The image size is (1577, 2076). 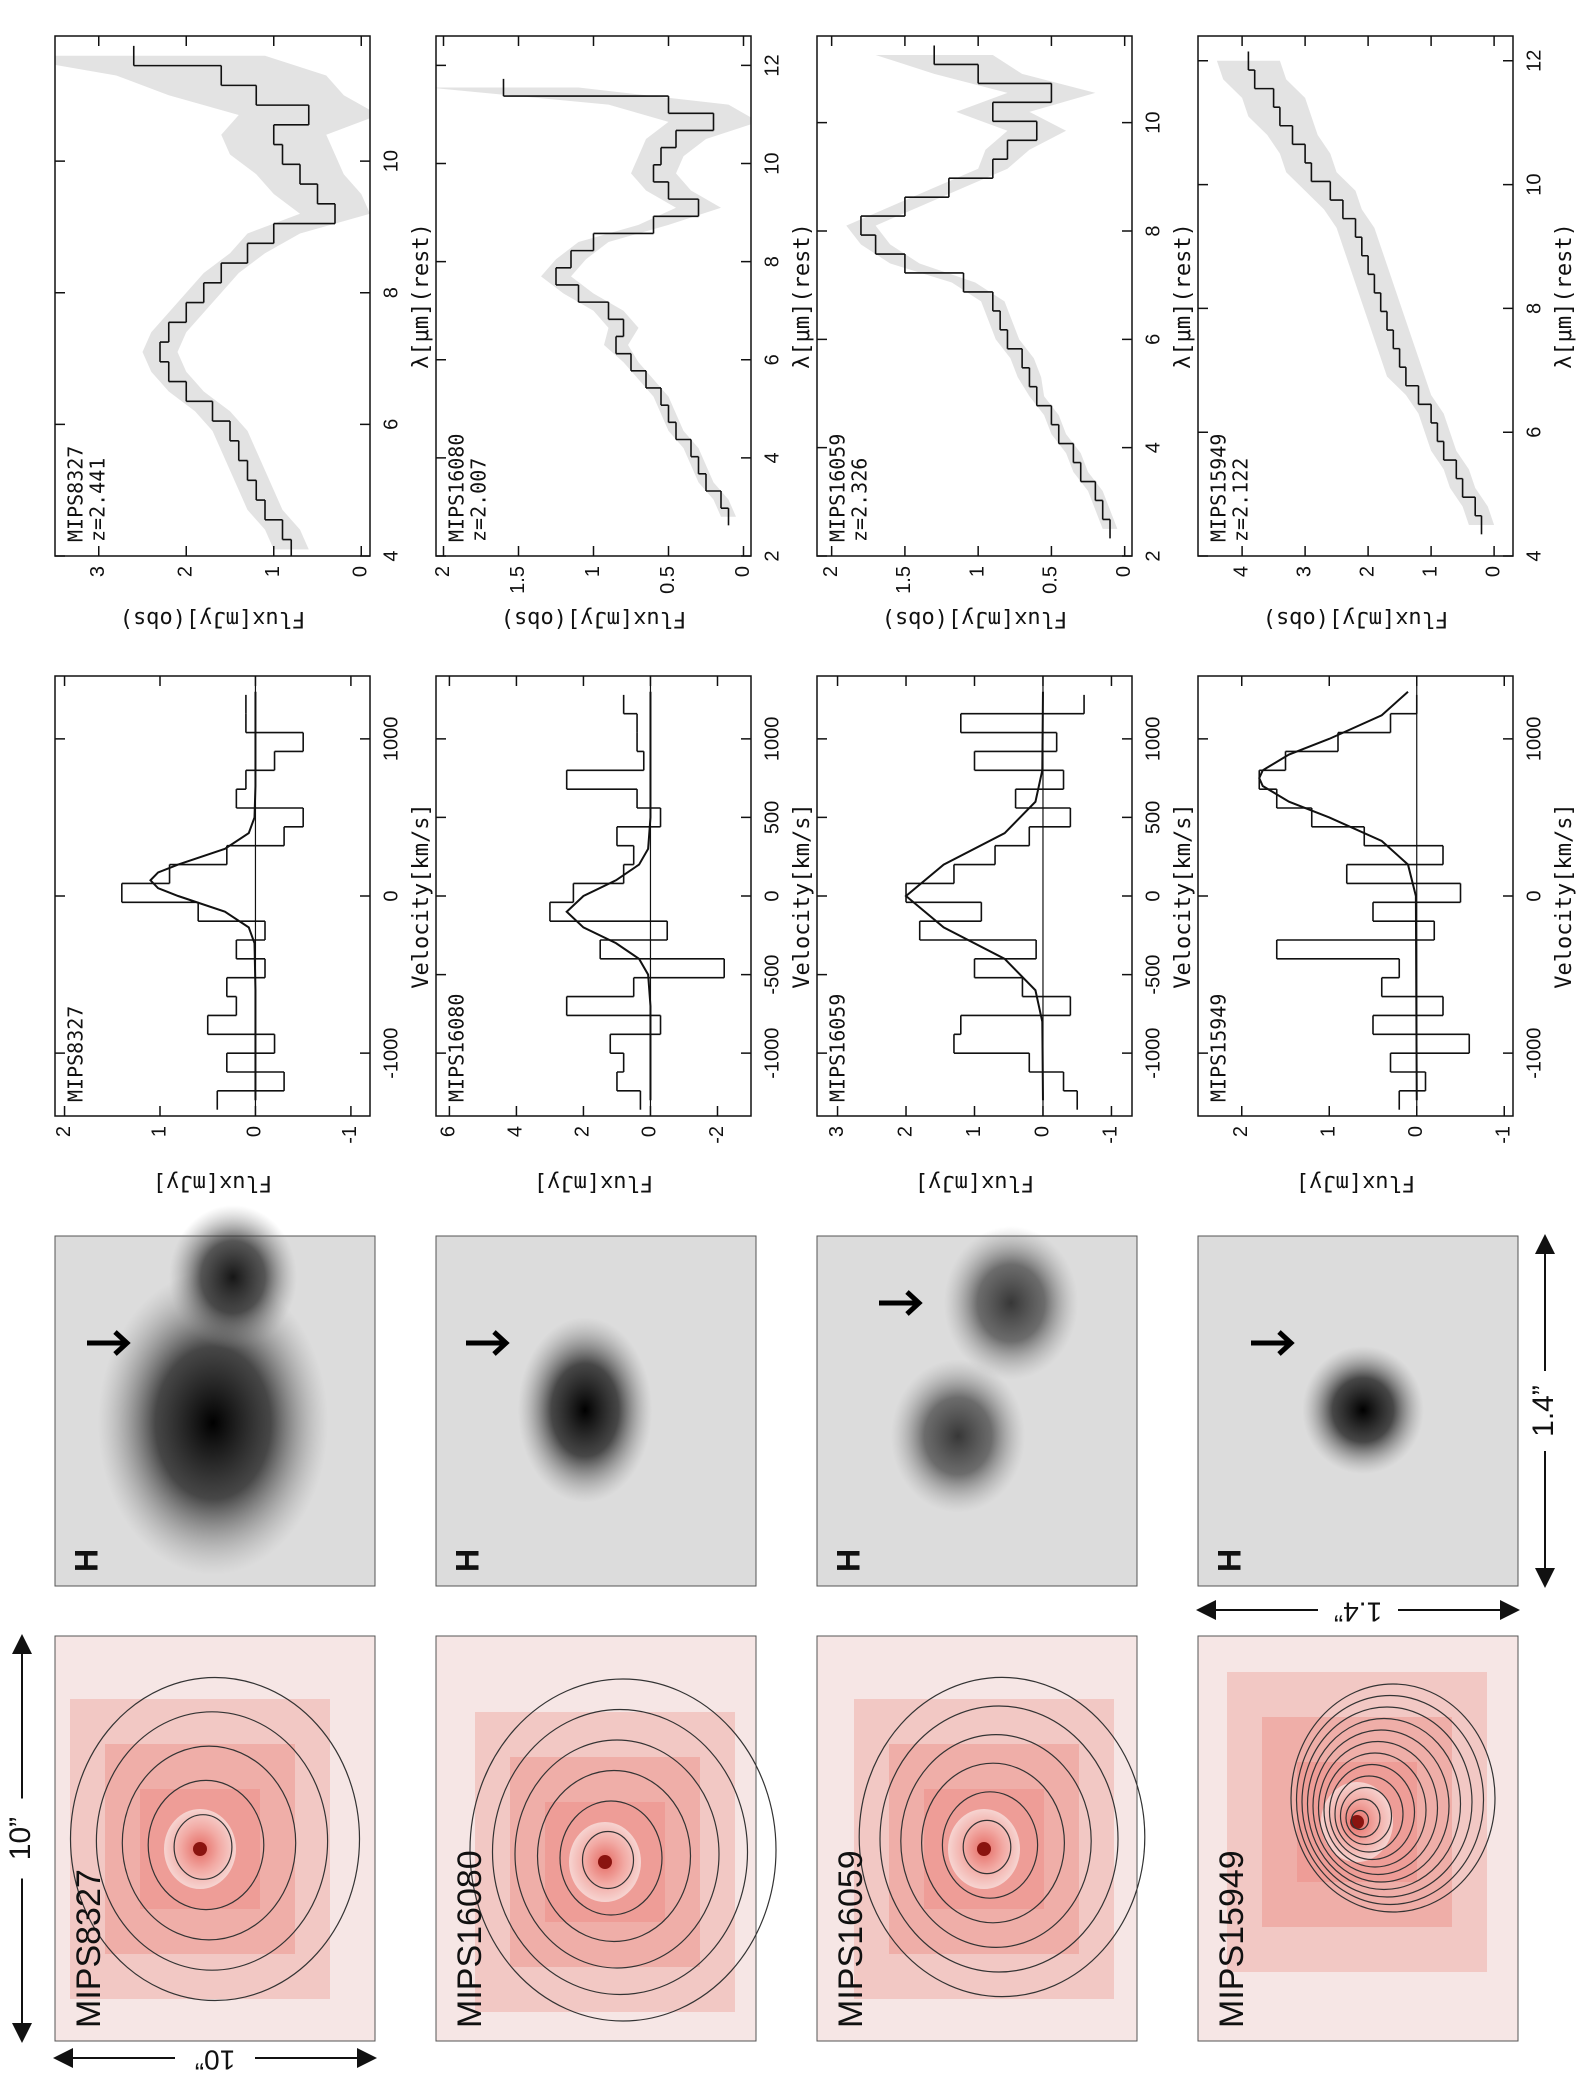 What do you see at coordinates (449, 1131) in the screenshot?
I see `y-tick-label: 6` at bounding box center [449, 1131].